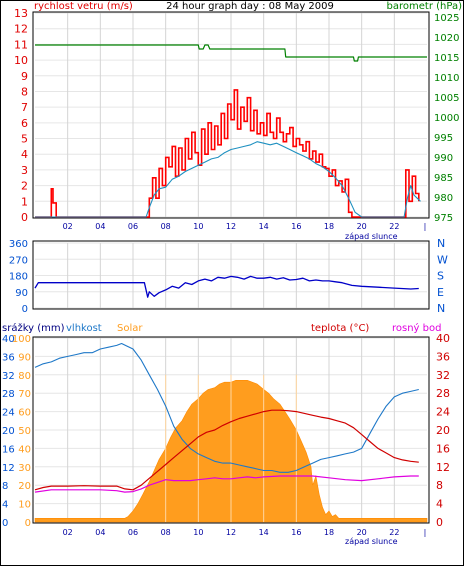 The height and width of the screenshot is (570, 464). What do you see at coordinates (443, 178) in the screenshot?
I see `y-right-tick-label: 985` at bounding box center [443, 178].